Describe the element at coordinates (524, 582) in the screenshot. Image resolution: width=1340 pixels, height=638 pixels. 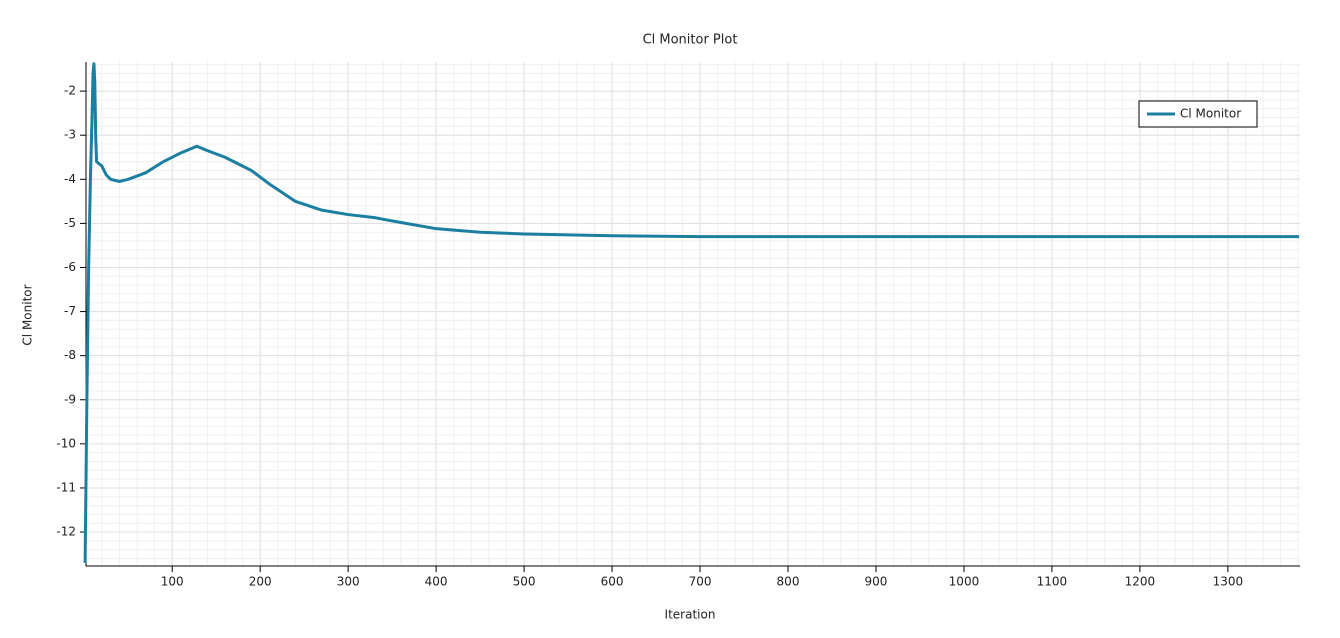
I see `x-tick-label: 500` at that location.